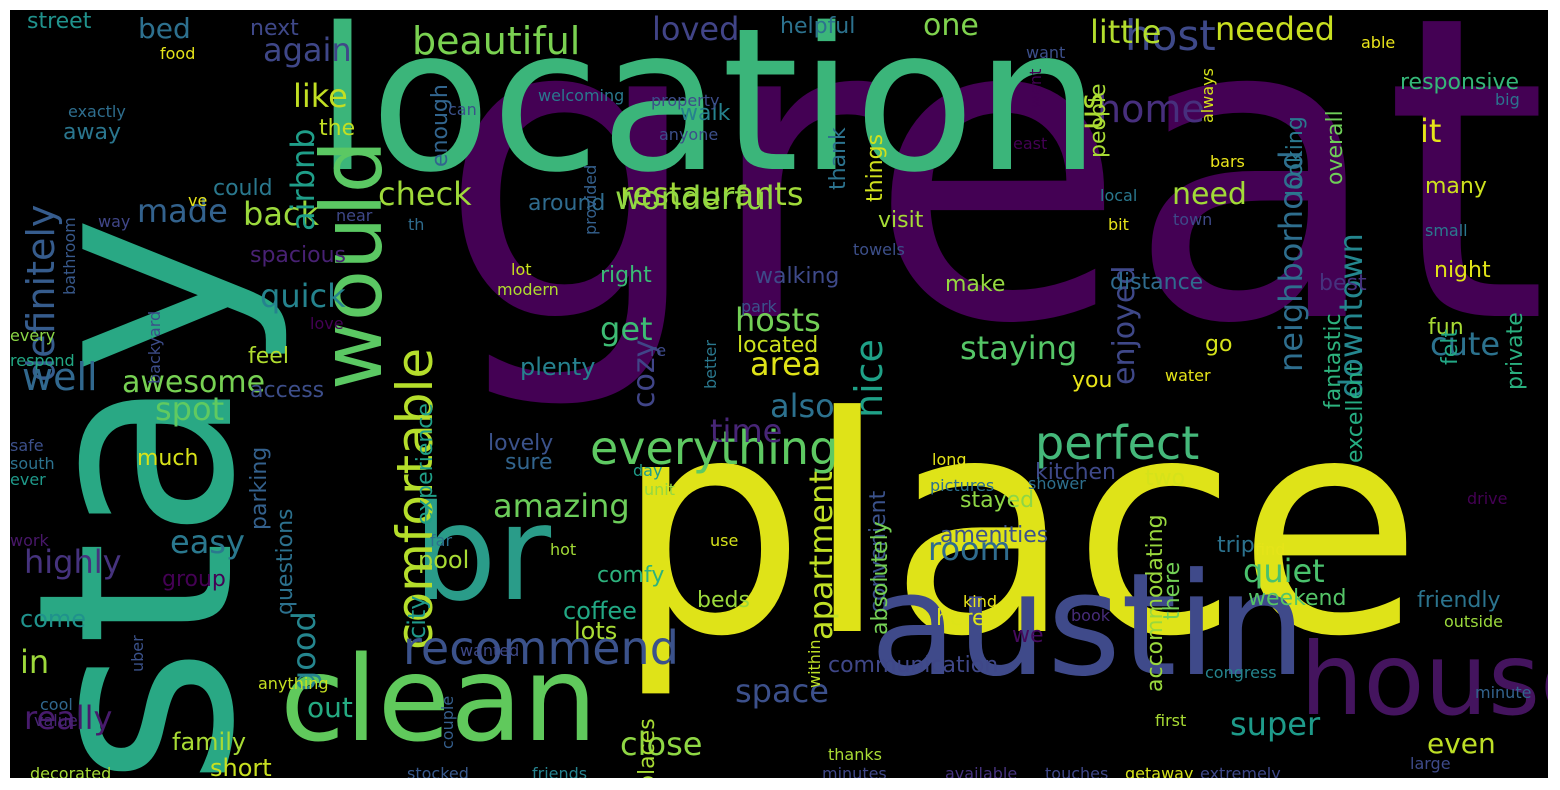 The height and width of the screenshot is (790, 1560). I want to click on cloud-word-better: better, so click(710, 364).